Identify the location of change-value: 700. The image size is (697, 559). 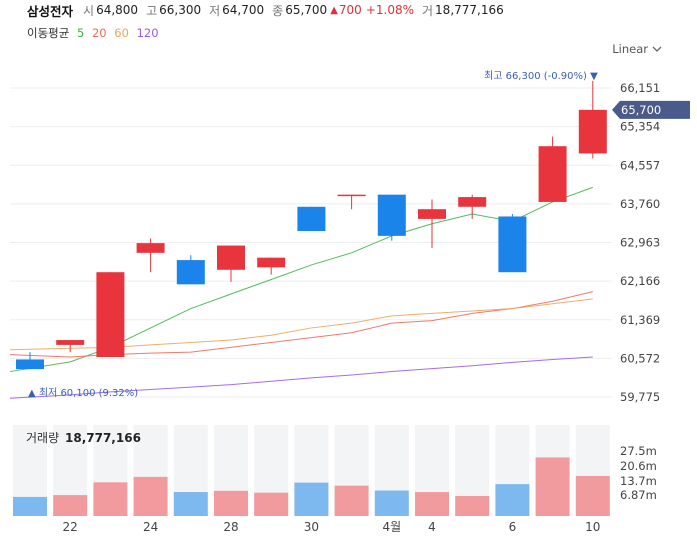
(350, 10).